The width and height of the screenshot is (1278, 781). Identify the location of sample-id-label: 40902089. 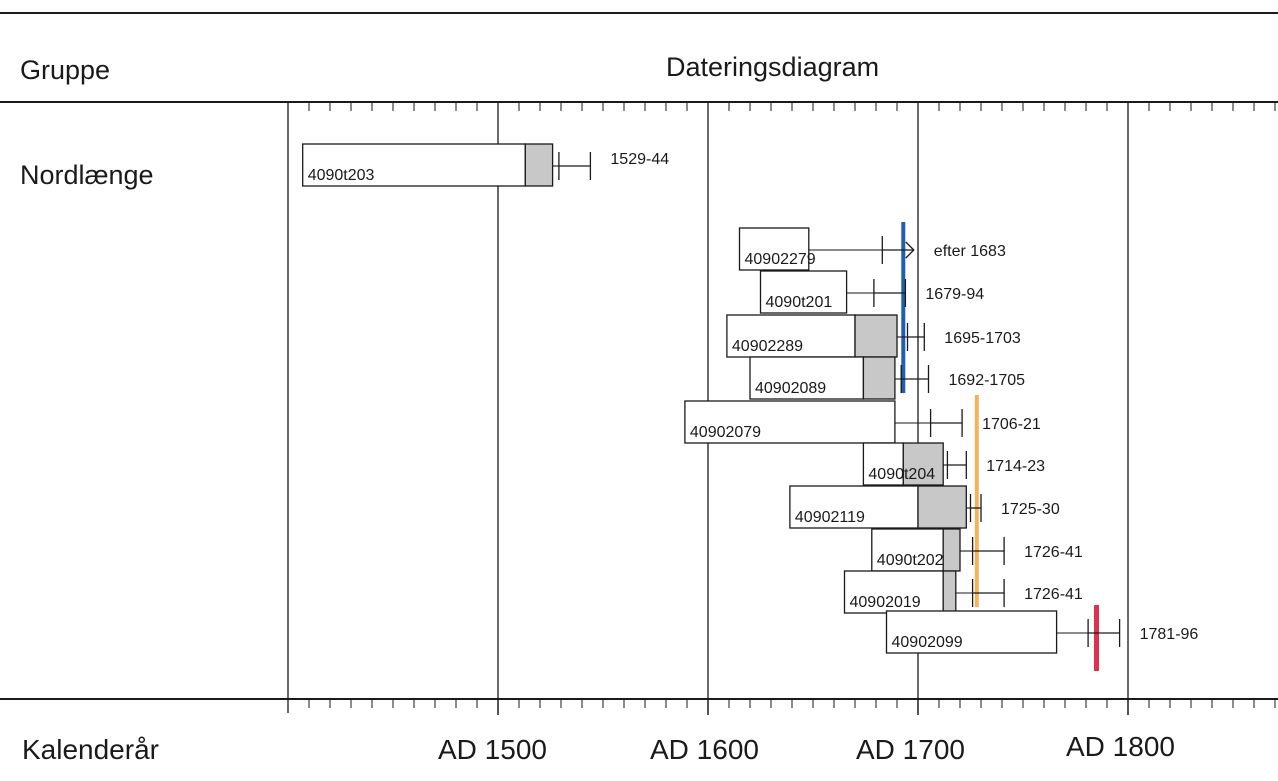
(790, 388).